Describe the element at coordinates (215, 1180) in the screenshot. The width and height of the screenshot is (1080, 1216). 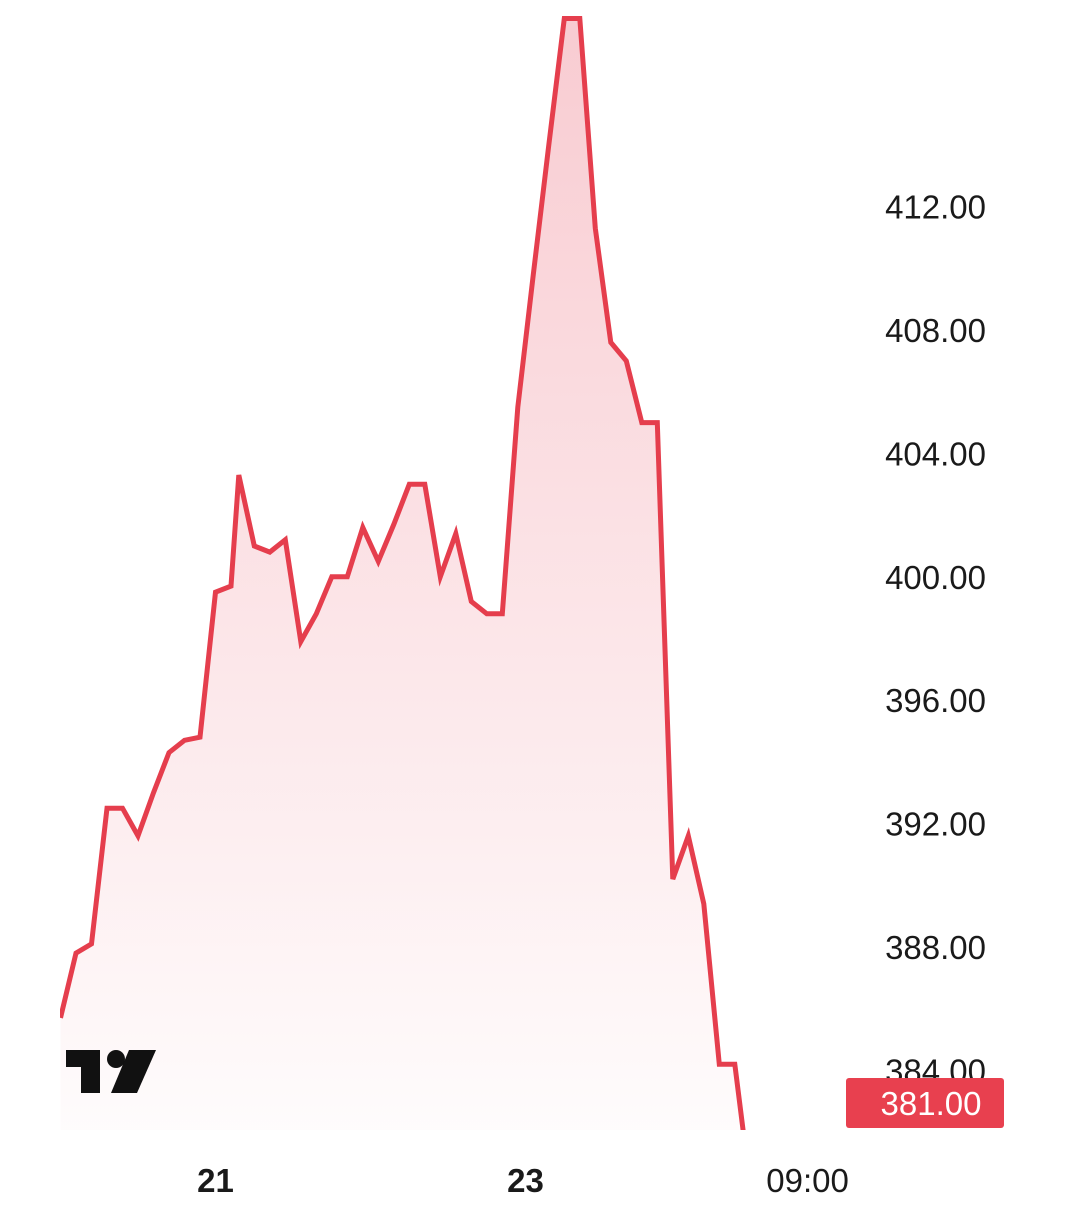
I see `x-tick-label: 21` at that location.